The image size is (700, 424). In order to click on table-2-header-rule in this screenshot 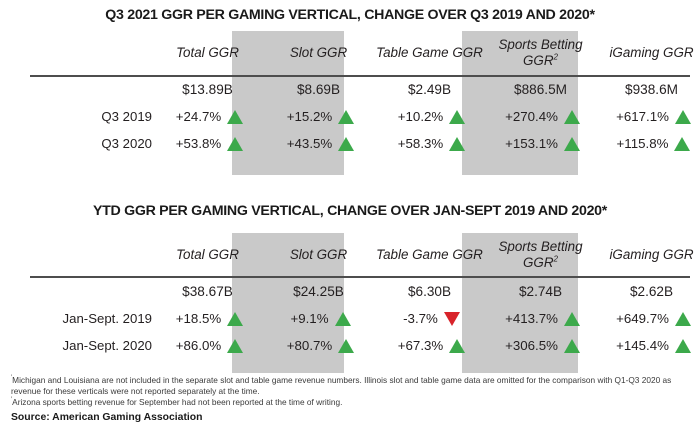, I will do `click(360, 277)`.